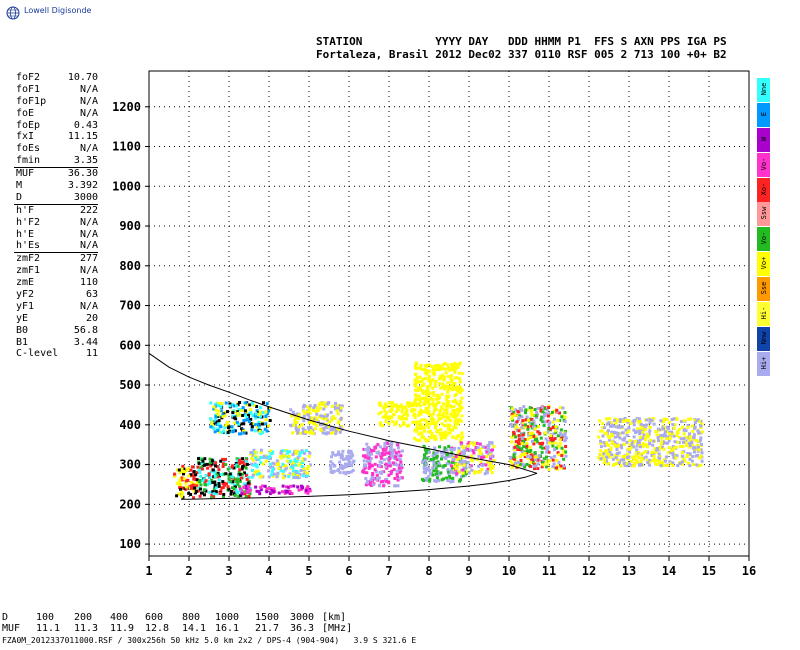 The image size is (800, 650). I want to click on d-value: 800, so click(191, 617).